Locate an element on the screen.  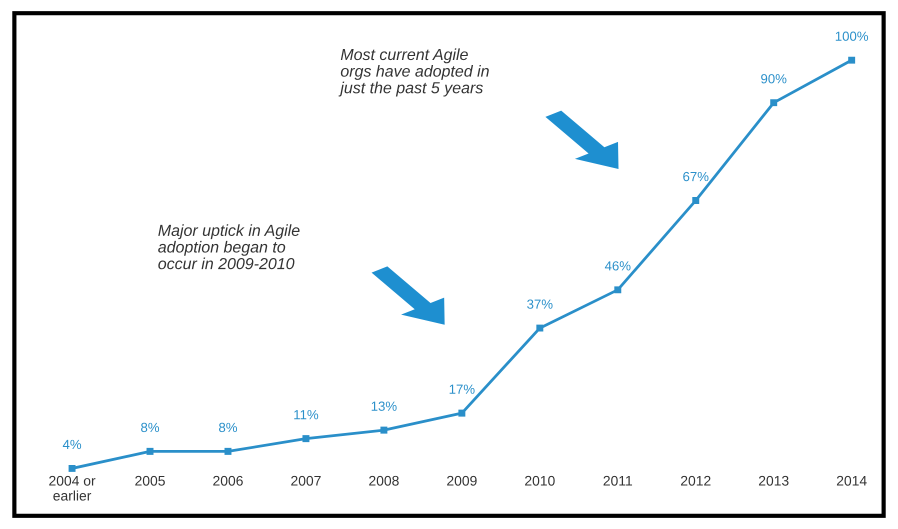
data-label: 4% is located at coordinates (72, 445).